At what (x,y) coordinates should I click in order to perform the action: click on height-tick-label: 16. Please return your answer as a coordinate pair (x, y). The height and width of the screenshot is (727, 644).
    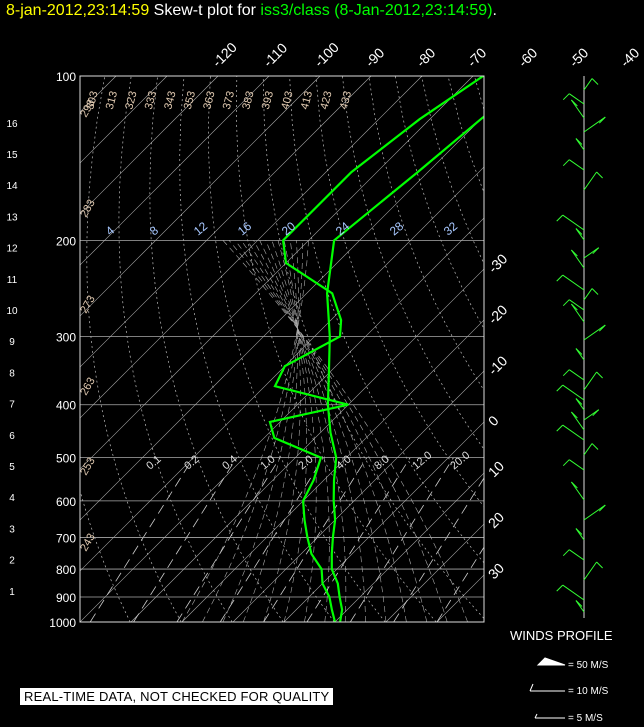
    Looking at the image, I should click on (12, 124).